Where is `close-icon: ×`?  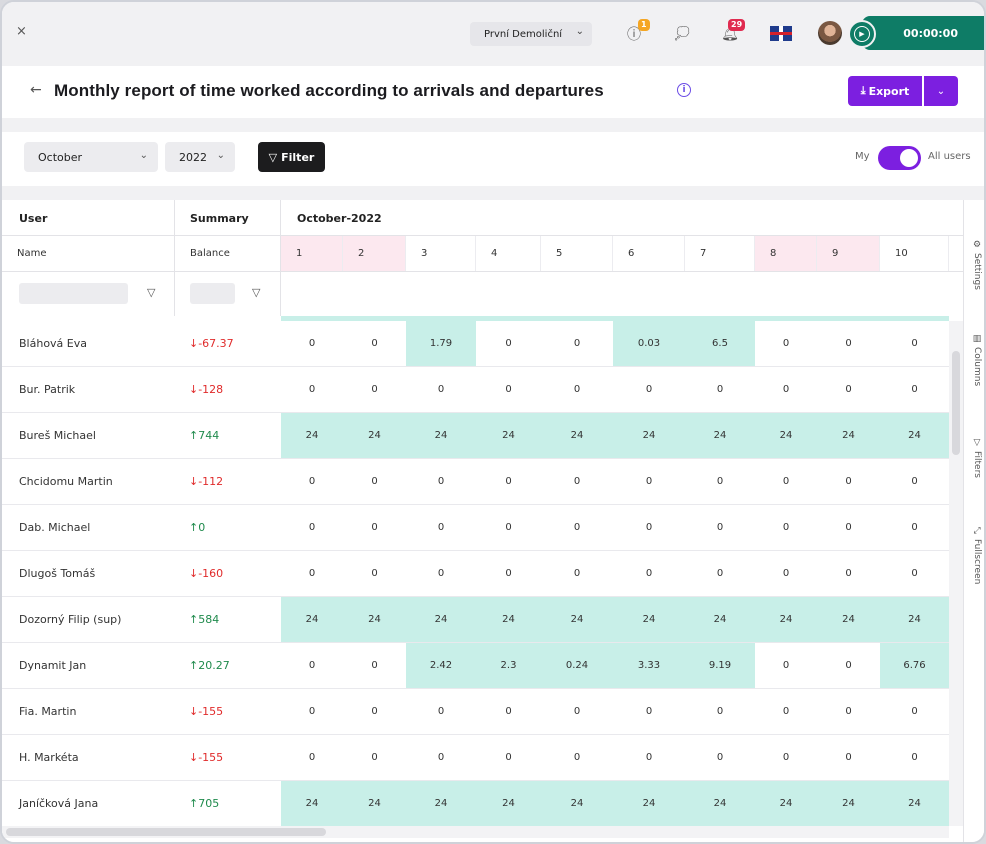
close-icon: × is located at coordinates (21, 31).